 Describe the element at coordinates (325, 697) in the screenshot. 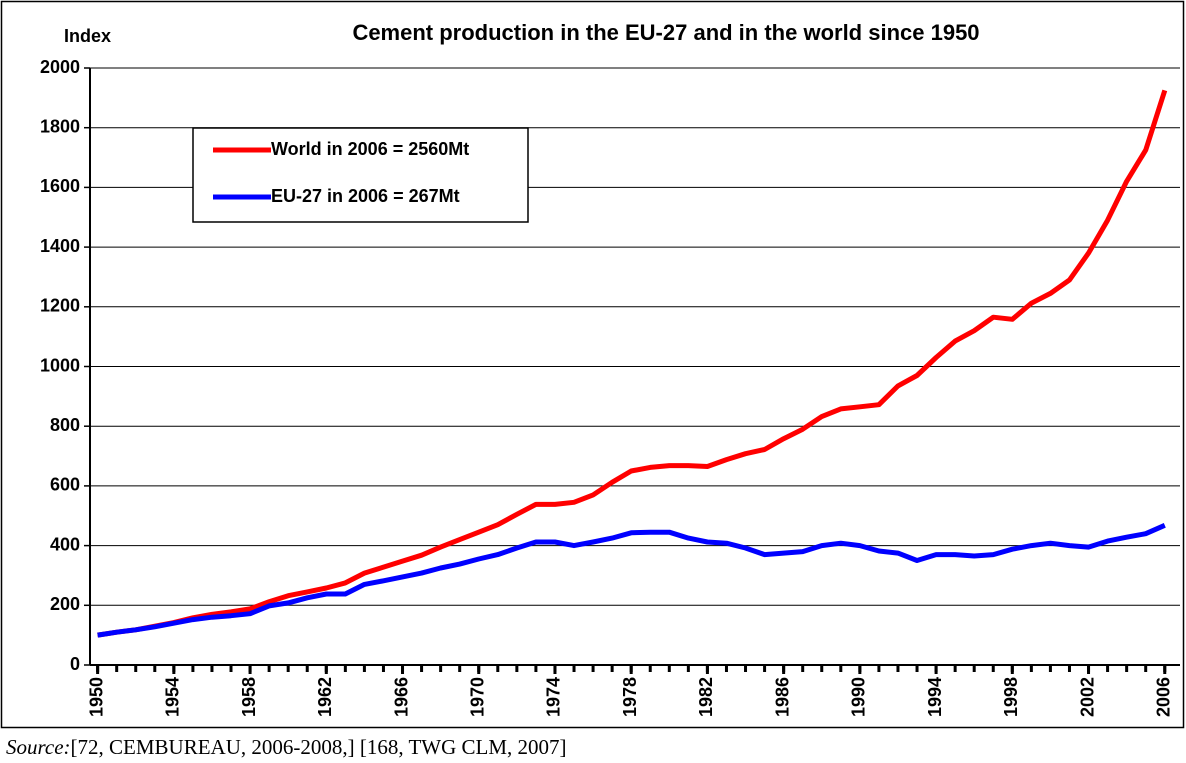

I see `x-tick-label: 1962` at that location.